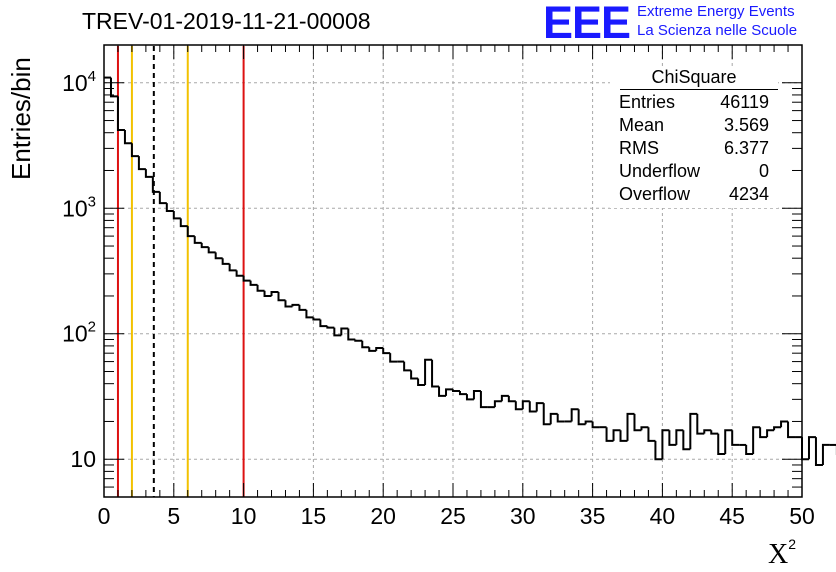 Image resolution: width=836 pixels, height=572 pixels. What do you see at coordinates (83, 459) in the screenshot?
I see `y-tick-label: 10` at bounding box center [83, 459].